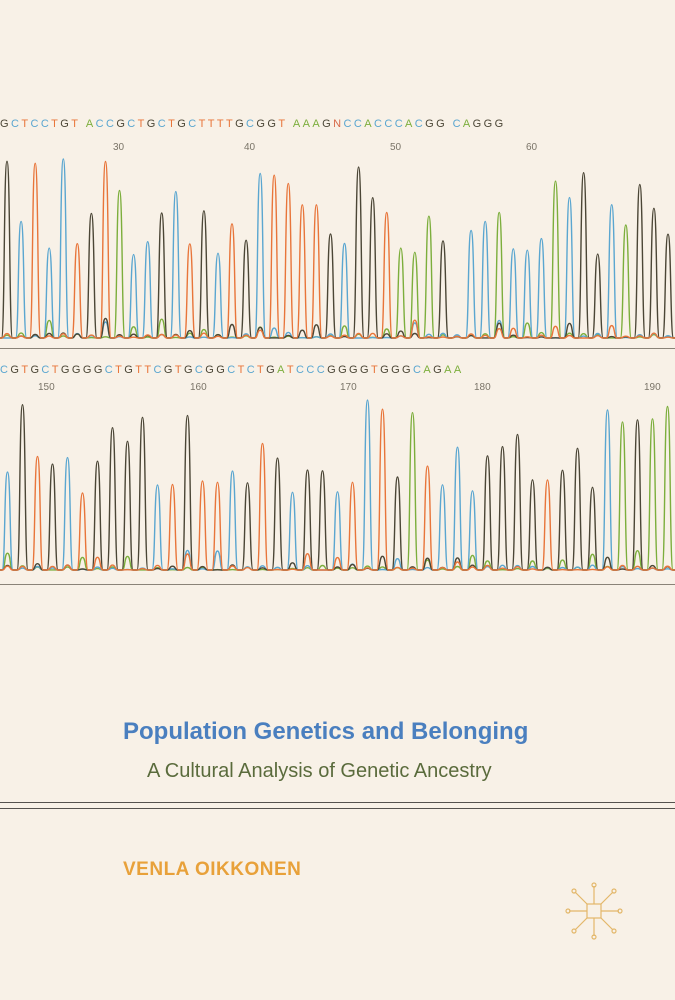  What do you see at coordinates (652, 387) in the screenshot?
I see `position-label: 190` at bounding box center [652, 387].